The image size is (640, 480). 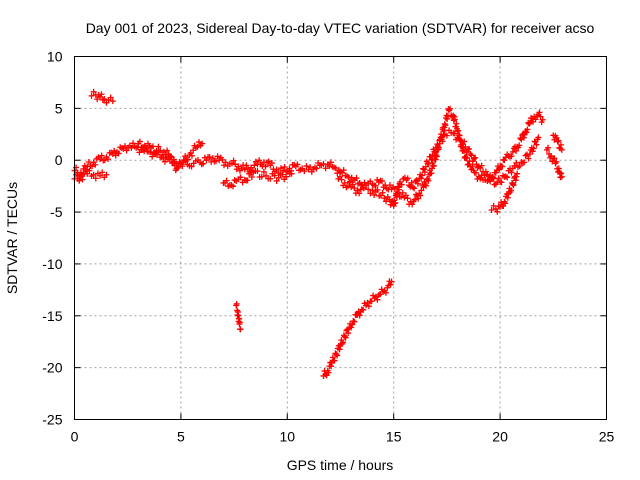 What do you see at coordinates (504, 192) in the screenshot?
I see `series-late-drop` at bounding box center [504, 192].